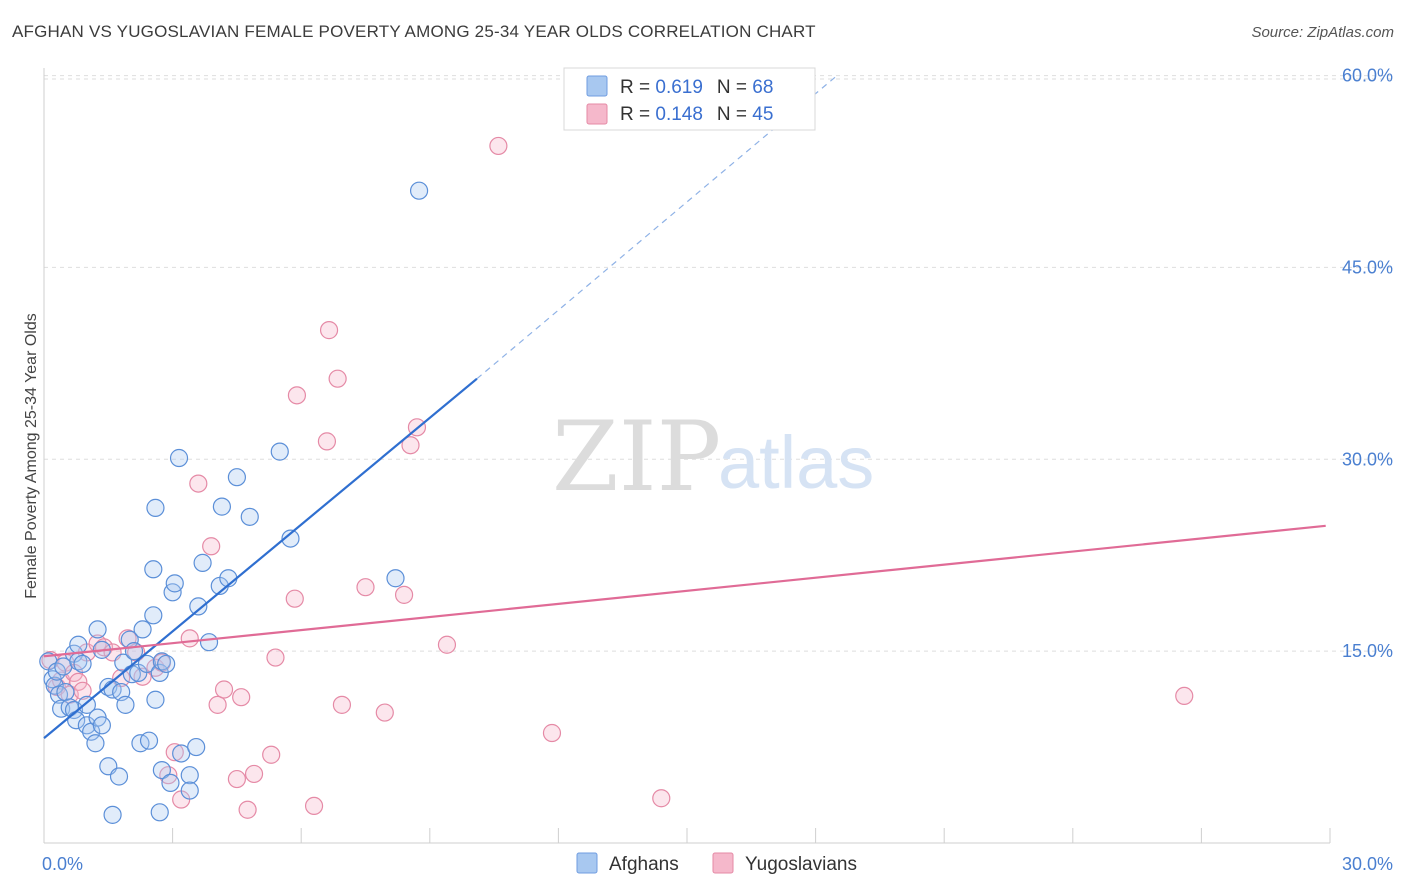 Image resolution: width=1406 pixels, height=892 pixels. What do you see at coordinates (762, 114) in the screenshot?
I see `legend-n-value: 45` at bounding box center [762, 114].